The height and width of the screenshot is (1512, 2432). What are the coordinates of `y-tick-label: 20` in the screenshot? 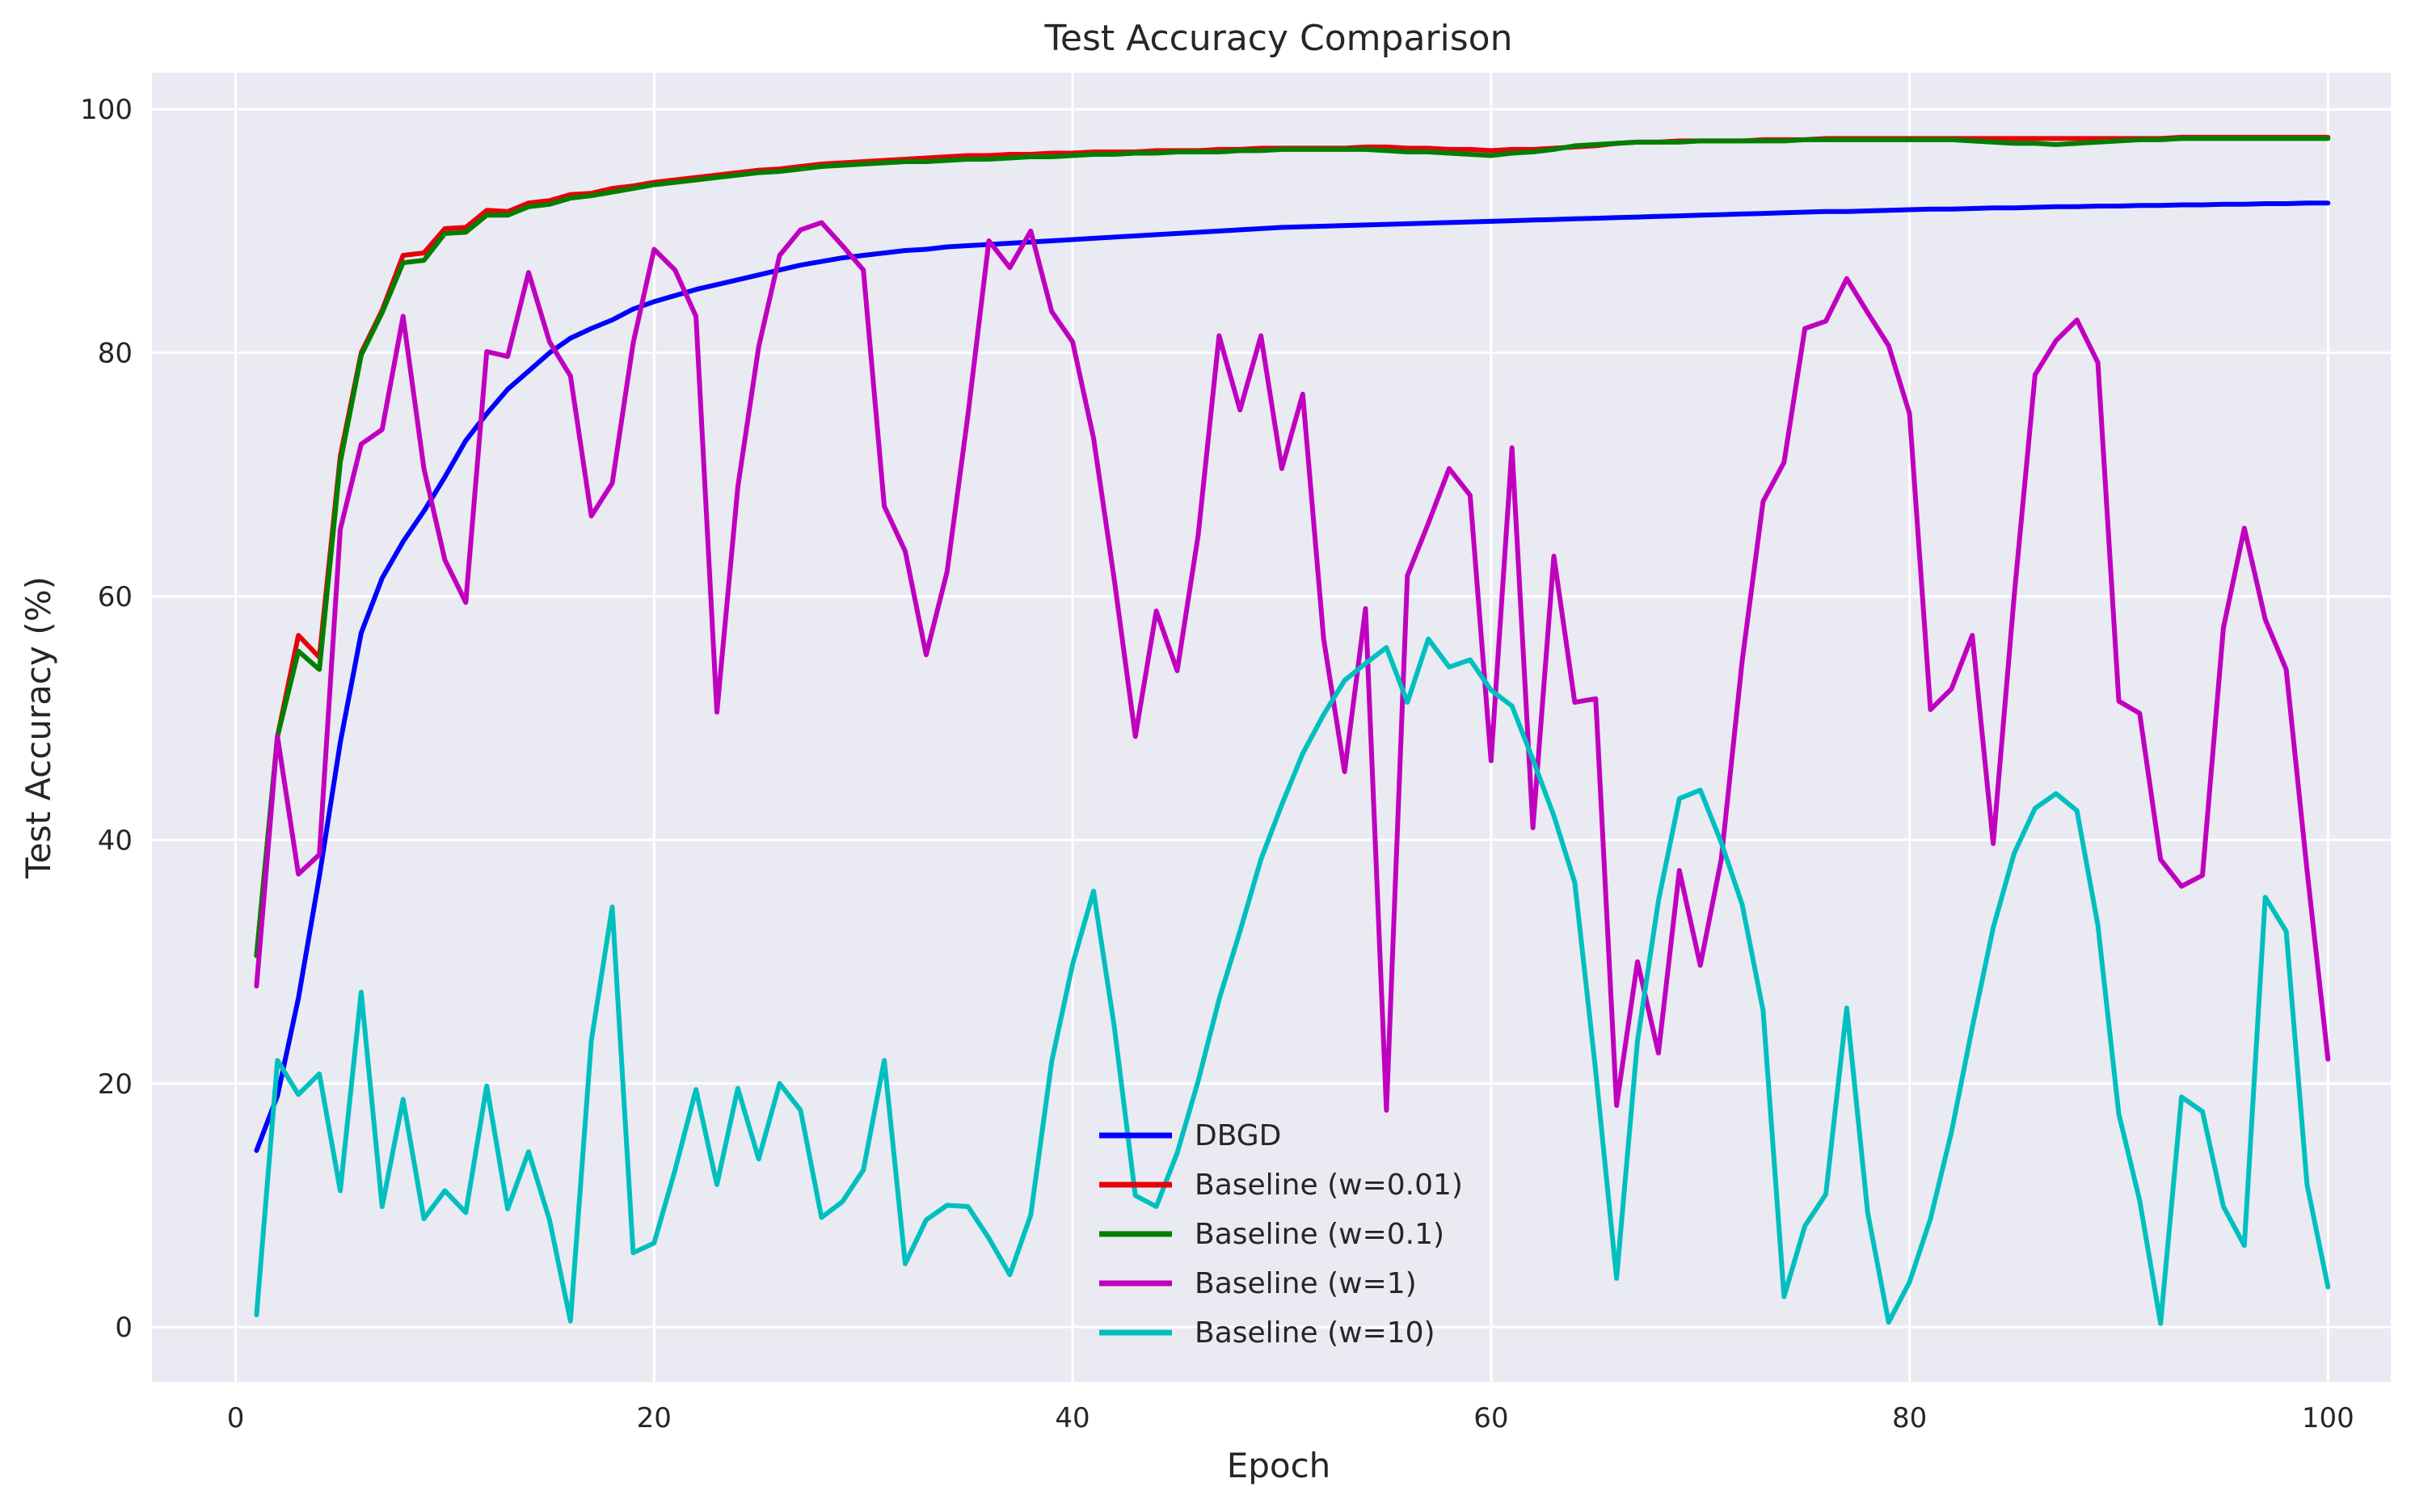 It's located at (116, 1084).